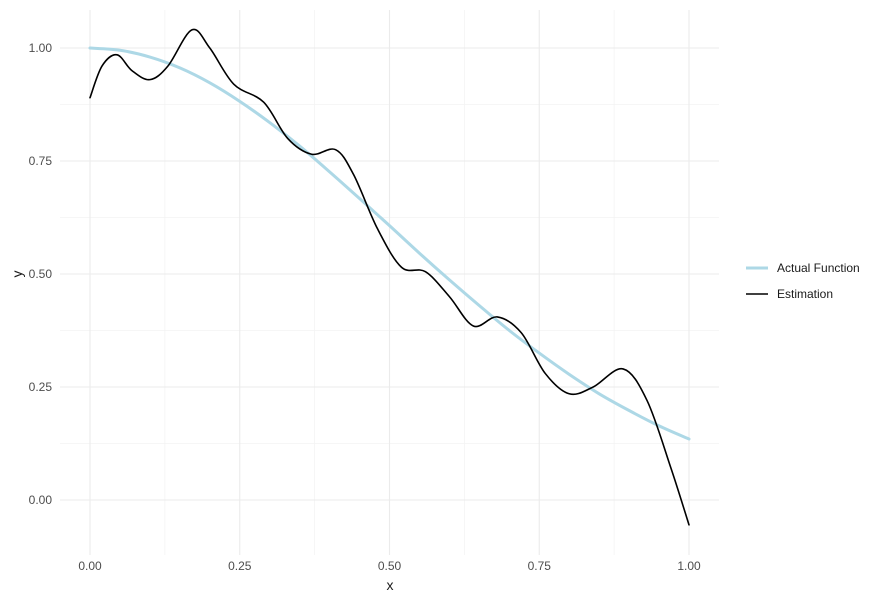  What do you see at coordinates (17, 274) in the screenshot?
I see `y-axis-title: y` at bounding box center [17, 274].